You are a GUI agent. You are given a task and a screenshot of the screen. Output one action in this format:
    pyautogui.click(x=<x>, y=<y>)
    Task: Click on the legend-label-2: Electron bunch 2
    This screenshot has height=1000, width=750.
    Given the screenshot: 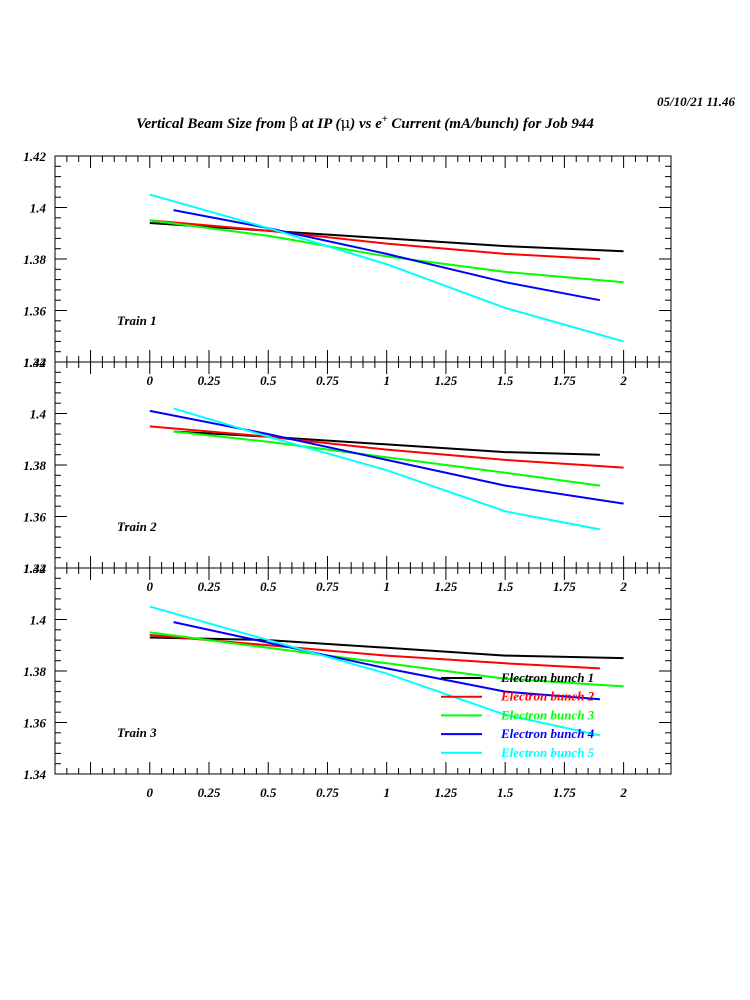 What is the action you would take?
    pyautogui.click(x=547, y=696)
    